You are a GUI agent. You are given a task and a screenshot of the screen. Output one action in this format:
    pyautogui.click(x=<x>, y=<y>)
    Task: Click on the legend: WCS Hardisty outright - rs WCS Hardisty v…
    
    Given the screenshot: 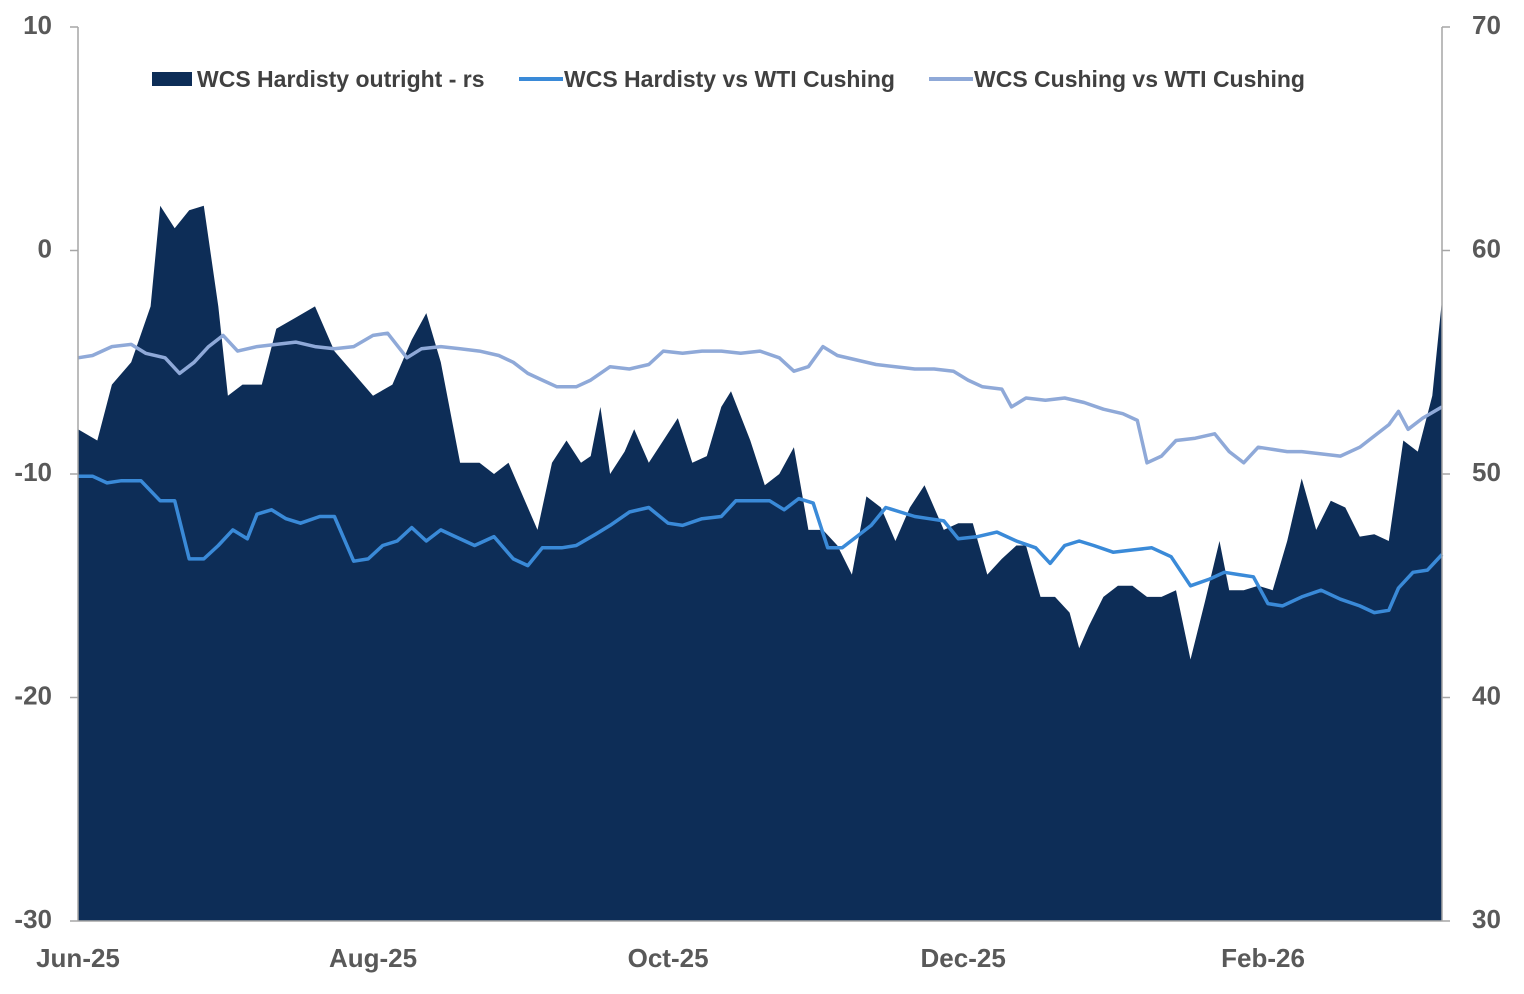 What is the action you would take?
    pyautogui.click(x=728, y=79)
    